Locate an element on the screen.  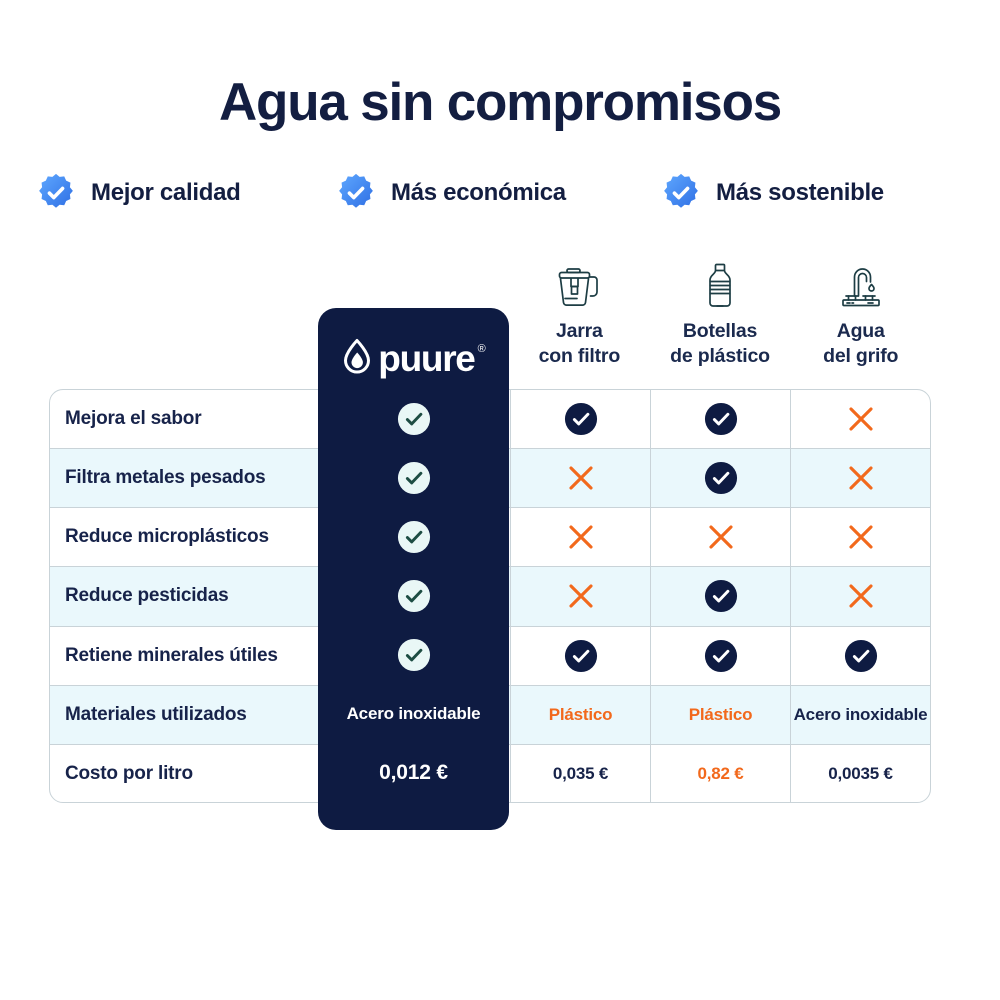
benefit-label: Mejor calidad is located at coordinates (166, 192).